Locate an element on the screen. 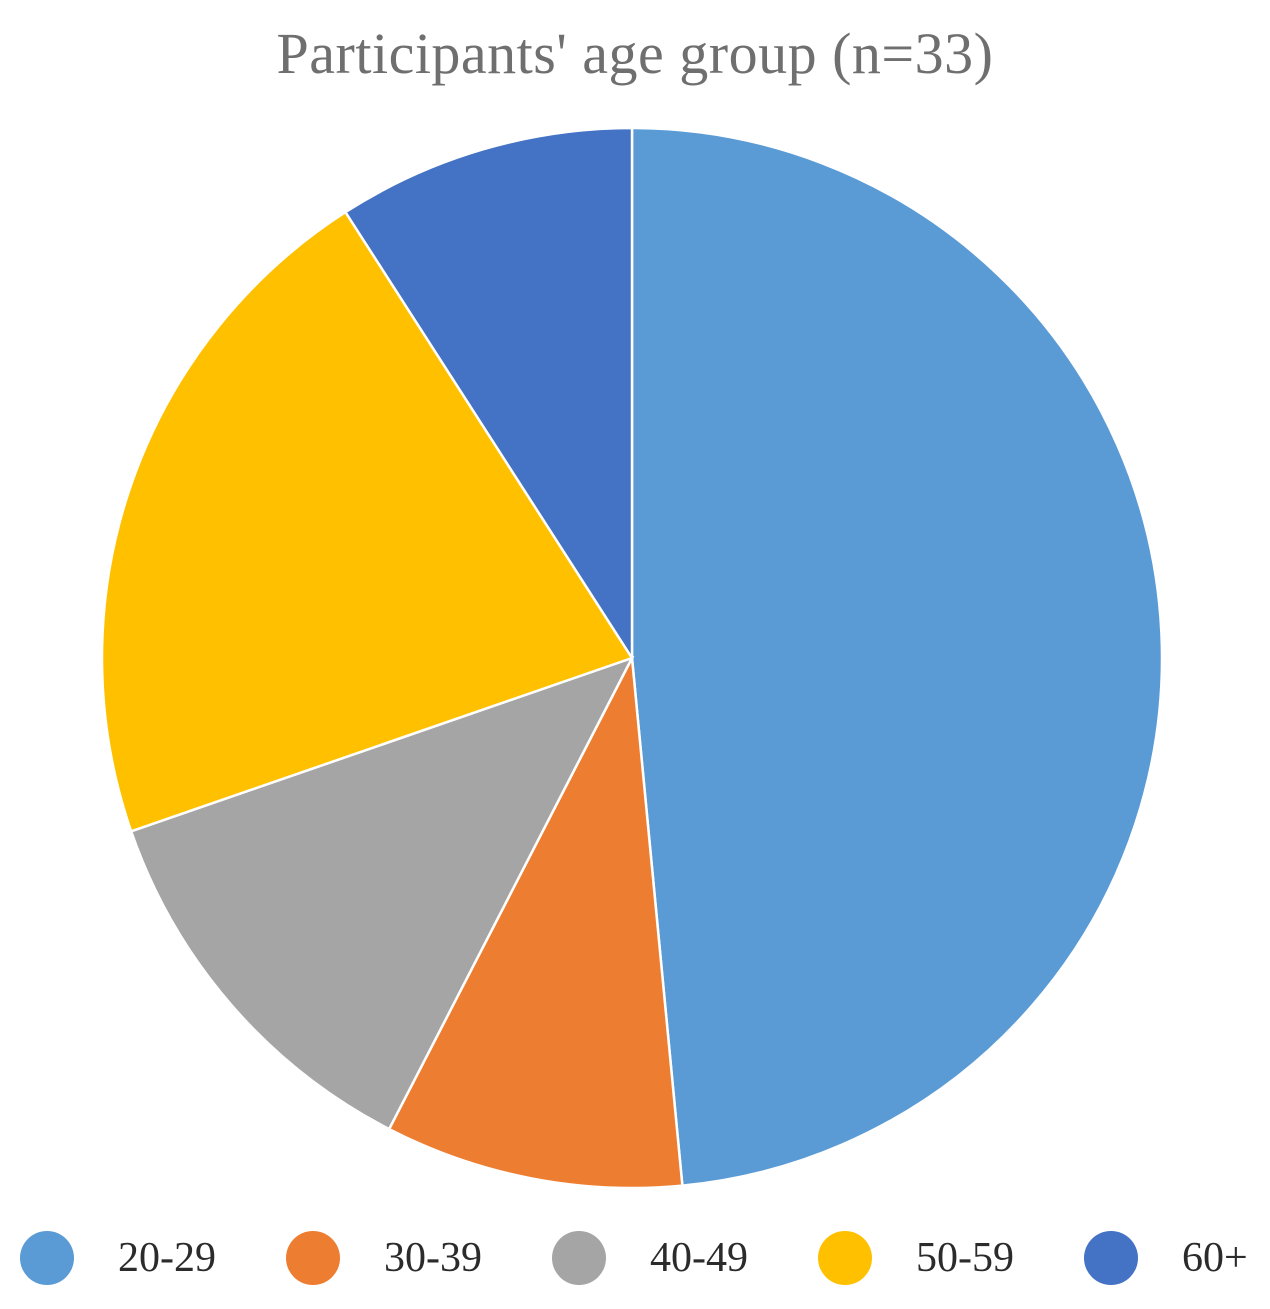 The image size is (1270, 1309). legend-item-30-39: 30-39 is located at coordinates (384, 1258).